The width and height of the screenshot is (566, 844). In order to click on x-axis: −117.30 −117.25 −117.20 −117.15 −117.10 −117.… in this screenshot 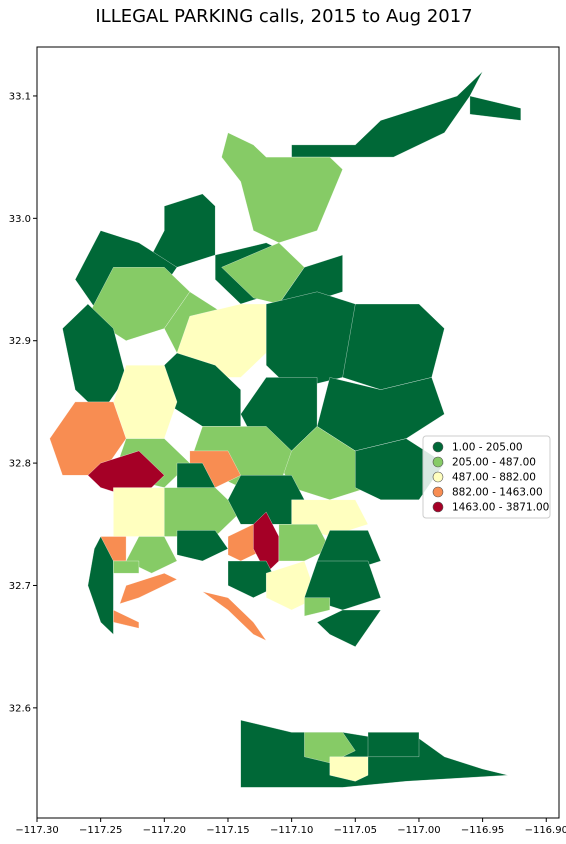, I will do `click(290, 827)`.